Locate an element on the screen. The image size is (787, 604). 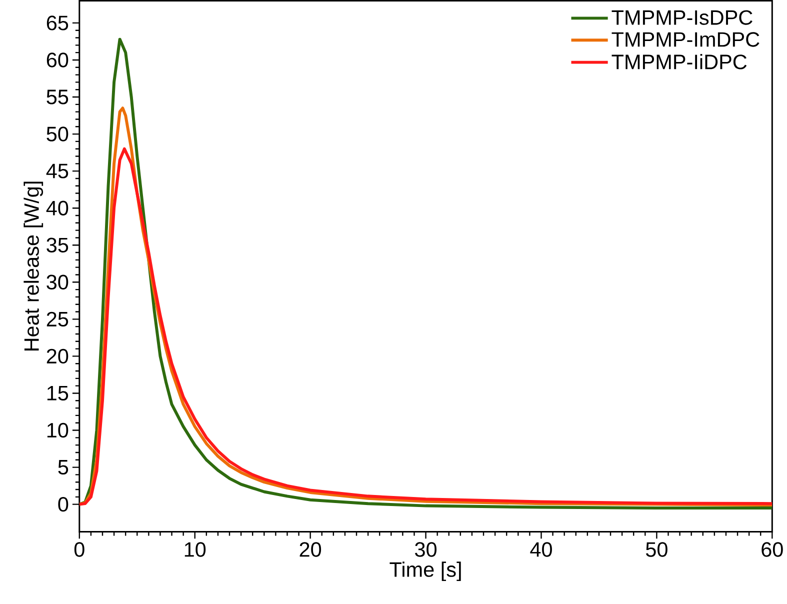
y-tick-label: 40 is located at coordinates (57, 208).